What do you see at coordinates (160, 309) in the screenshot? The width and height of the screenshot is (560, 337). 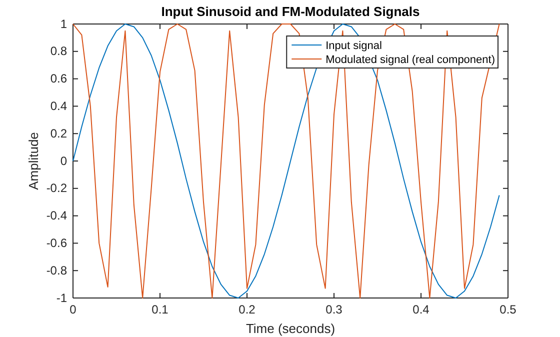 I see `x-tick-label: 0.1` at bounding box center [160, 309].